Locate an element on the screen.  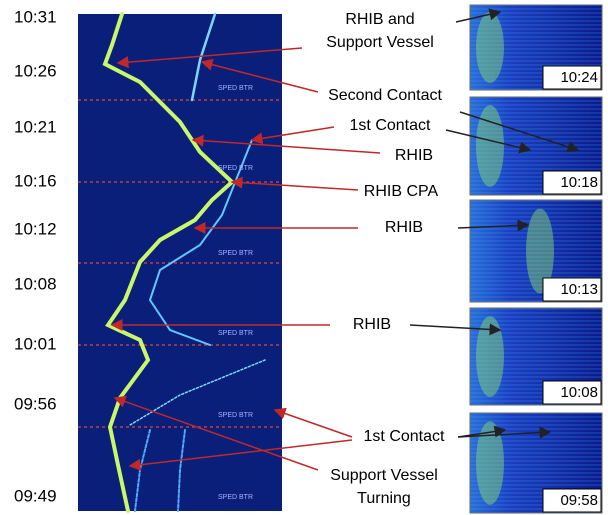
annotation: RHIB CPA is located at coordinates (401, 191).